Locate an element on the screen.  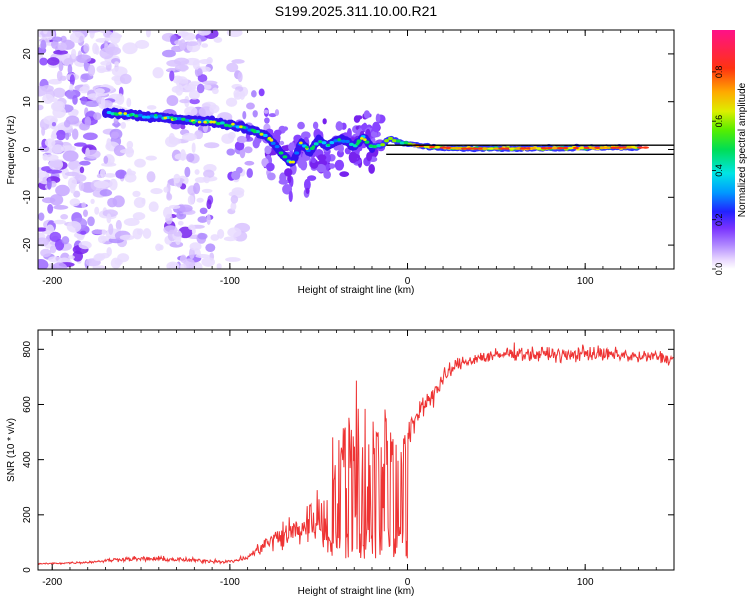
snr-ytick-label: 200 is located at coordinates (27, 514).